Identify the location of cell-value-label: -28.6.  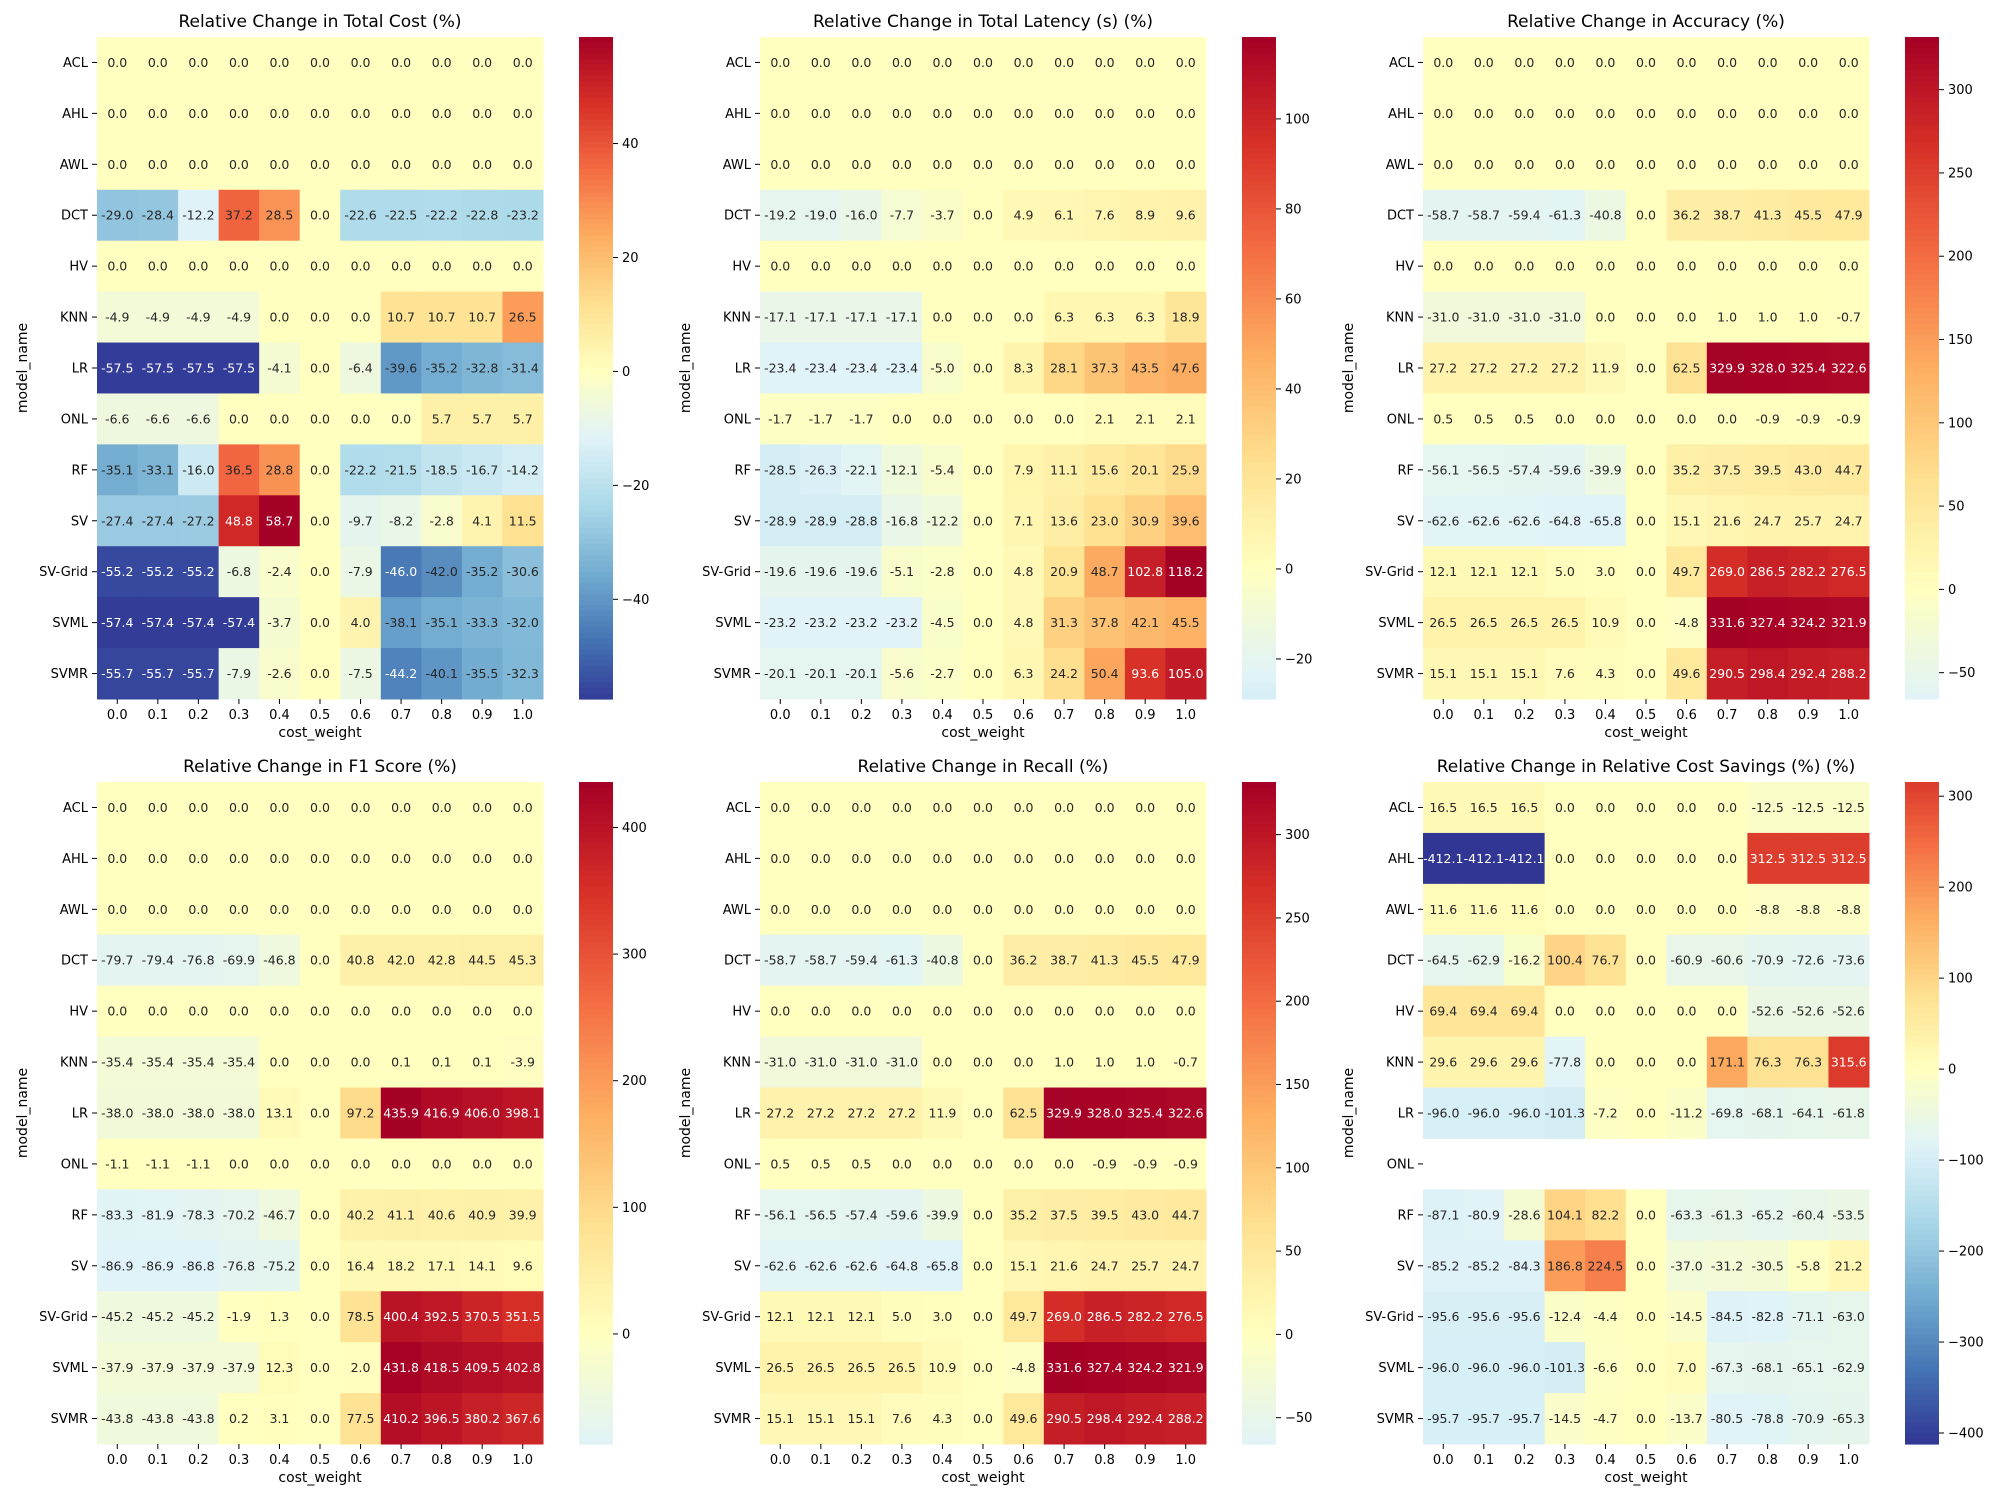
(1524, 1214).